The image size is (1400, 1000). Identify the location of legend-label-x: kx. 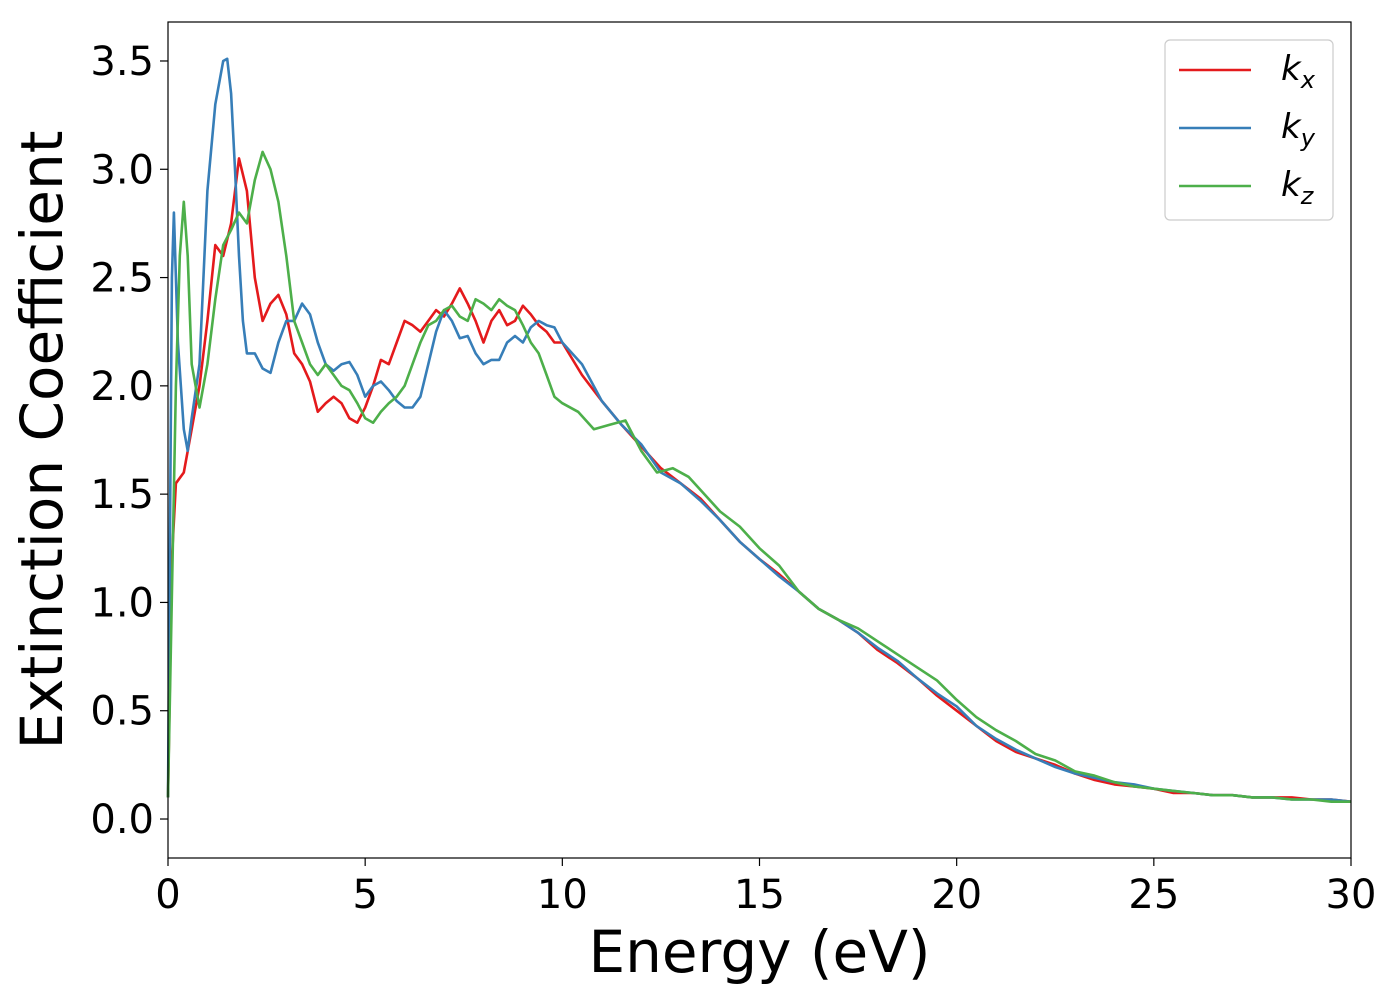
(1298, 71).